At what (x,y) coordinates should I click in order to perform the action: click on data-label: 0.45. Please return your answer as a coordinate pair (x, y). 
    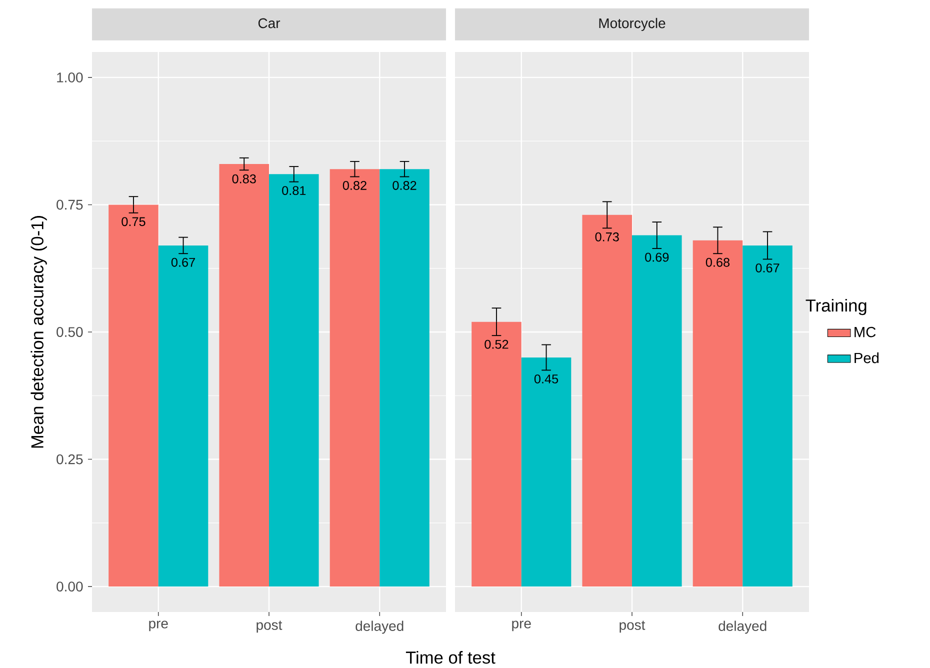
    Looking at the image, I should click on (546, 379).